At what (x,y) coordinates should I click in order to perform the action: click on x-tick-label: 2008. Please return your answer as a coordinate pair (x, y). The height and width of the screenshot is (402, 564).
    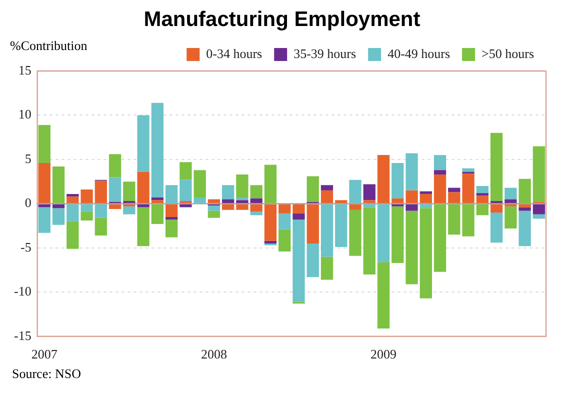
    Looking at the image, I should click on (213, 354).